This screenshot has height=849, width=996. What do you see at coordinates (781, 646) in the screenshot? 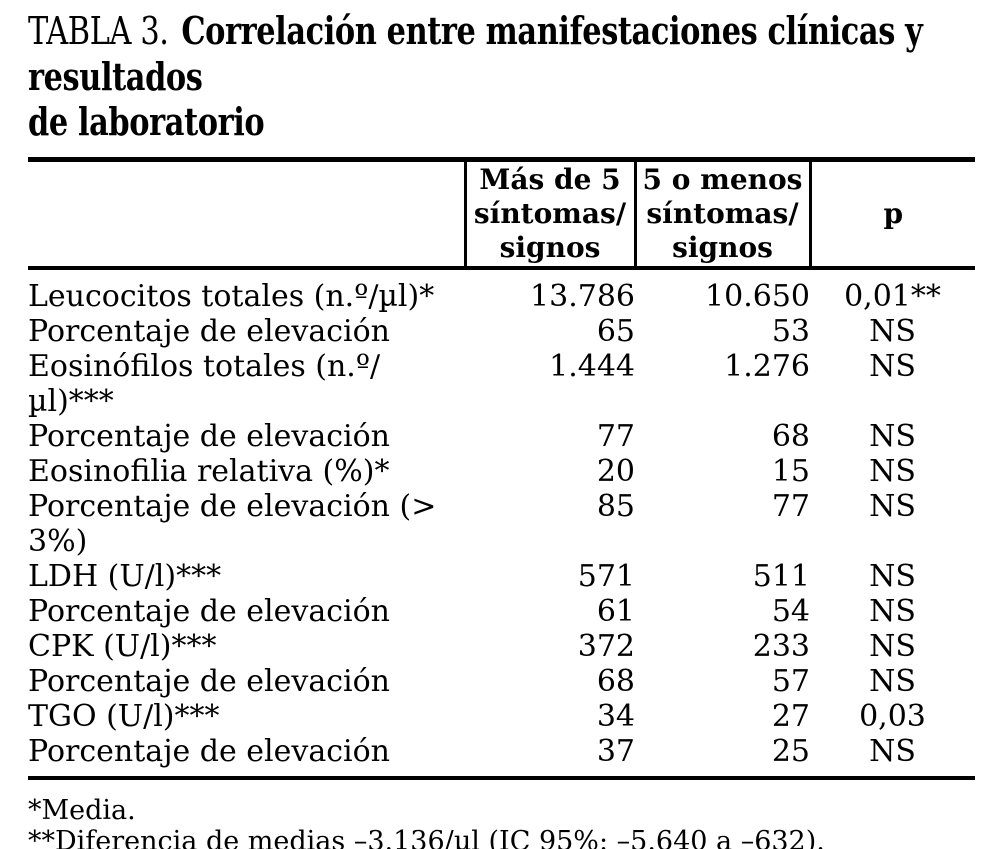
I see `cell-value-5-or-less: 233` at bounding box center [781, 646].